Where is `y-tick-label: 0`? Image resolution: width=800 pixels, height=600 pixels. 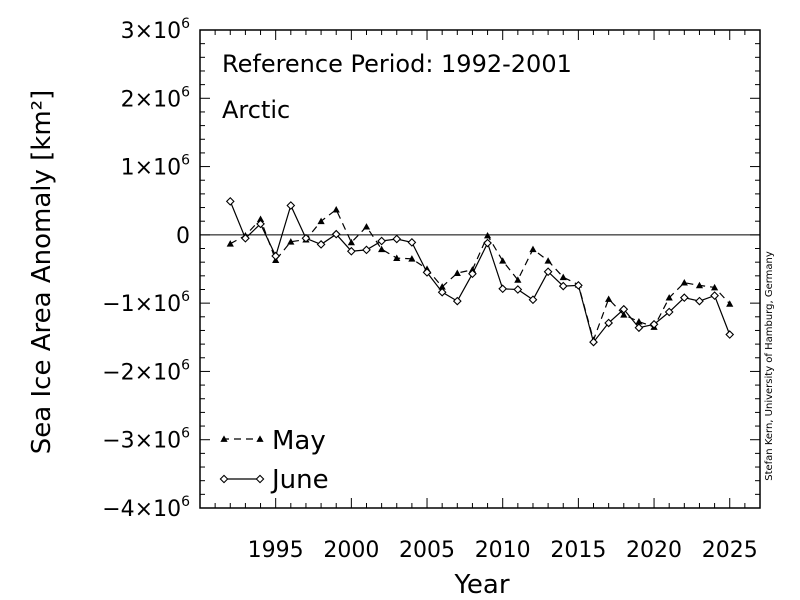
y-tick-label: 0 is located at coordinates (183, 236).